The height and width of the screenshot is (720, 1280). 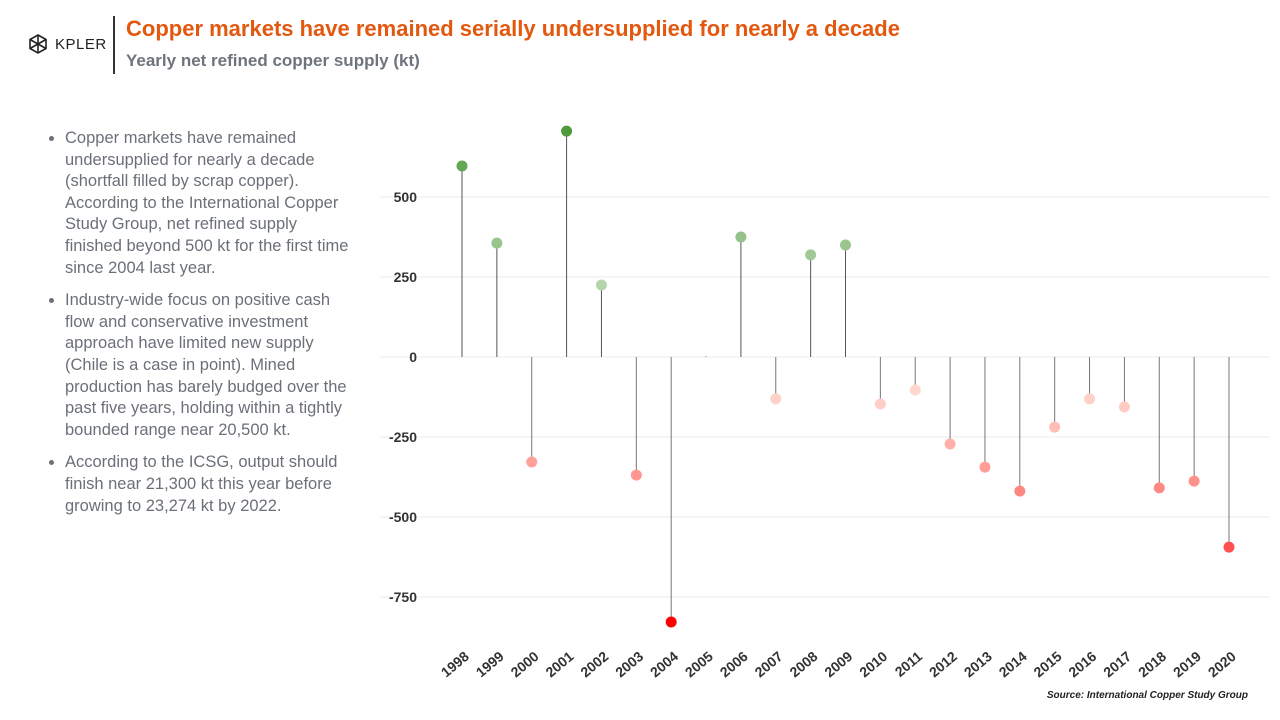 What do you see at coordinates (273, 60) in the screenshot?
I see `page-subtitle: Yearly net refined copper supply (kt)` at bounding box center [273, 60].